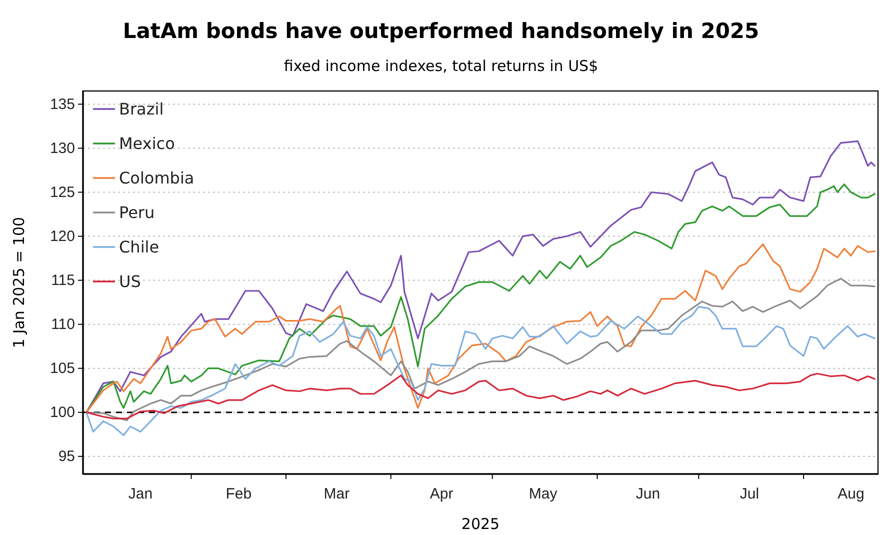 The width and height of the screenshot is (882, 535). What do you see at coordinates (63, 325) in the screenshot?
I see `y-tick-label: 110` at bounding box center [63, 325].